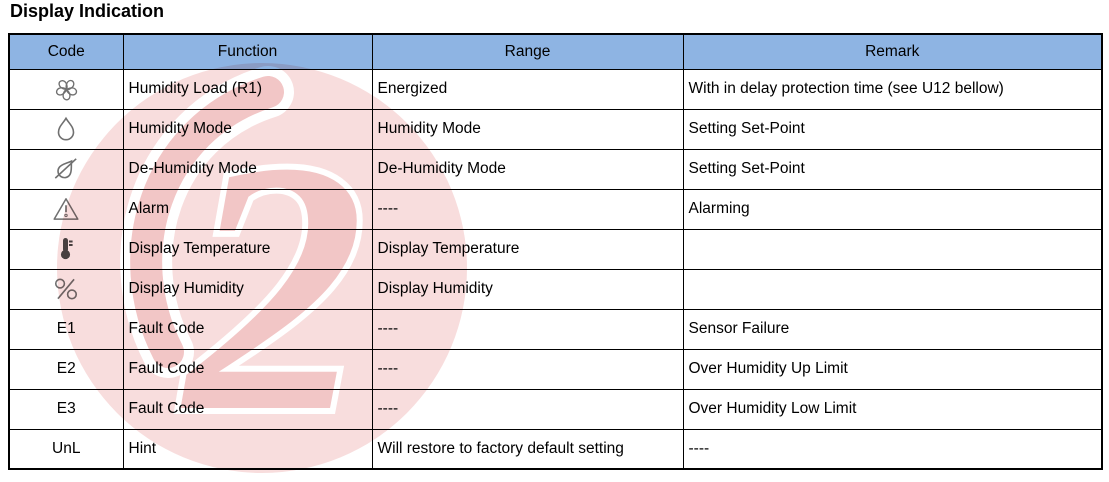 This screenshot has width=1109, height=482. What do you see at coordinates (527, 249) in the screenshot?
I see `range-cell: Display Temperature` at bounding box center [527, 249].